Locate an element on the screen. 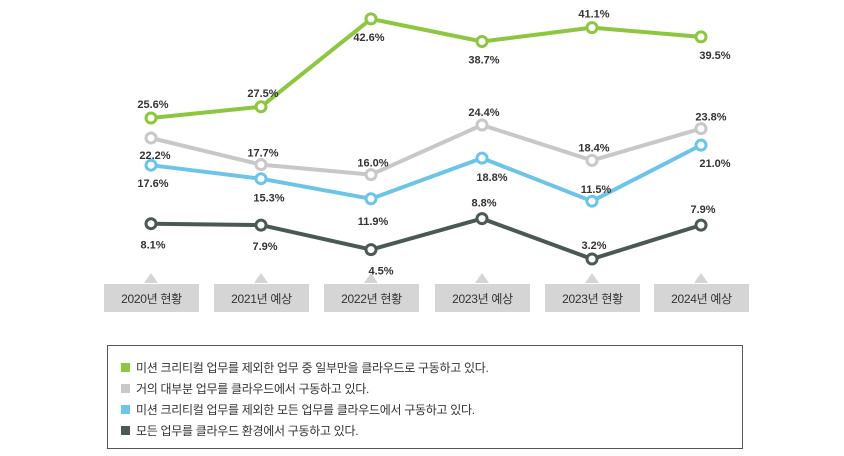 This screenshot has width=844, height=456. data-label: 11.5% is located at coordinates (596, 190).